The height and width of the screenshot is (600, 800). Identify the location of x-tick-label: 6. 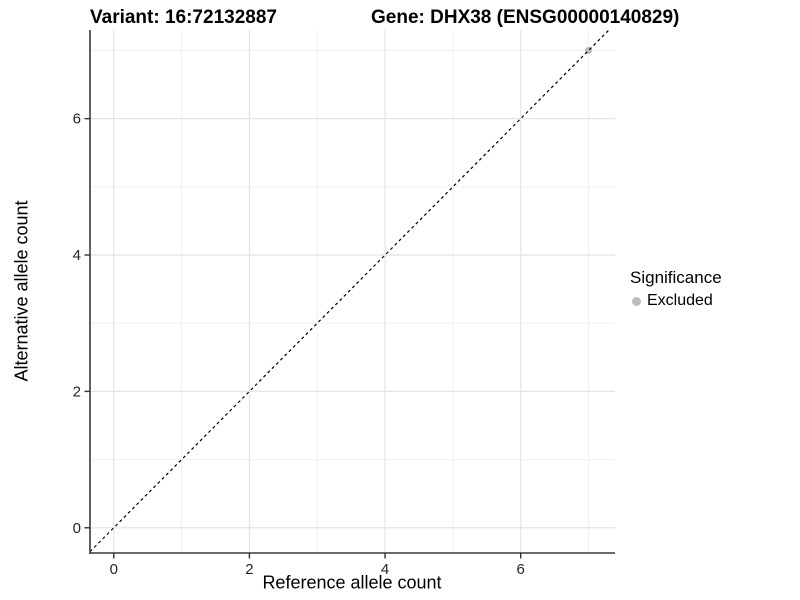
(521, 569).